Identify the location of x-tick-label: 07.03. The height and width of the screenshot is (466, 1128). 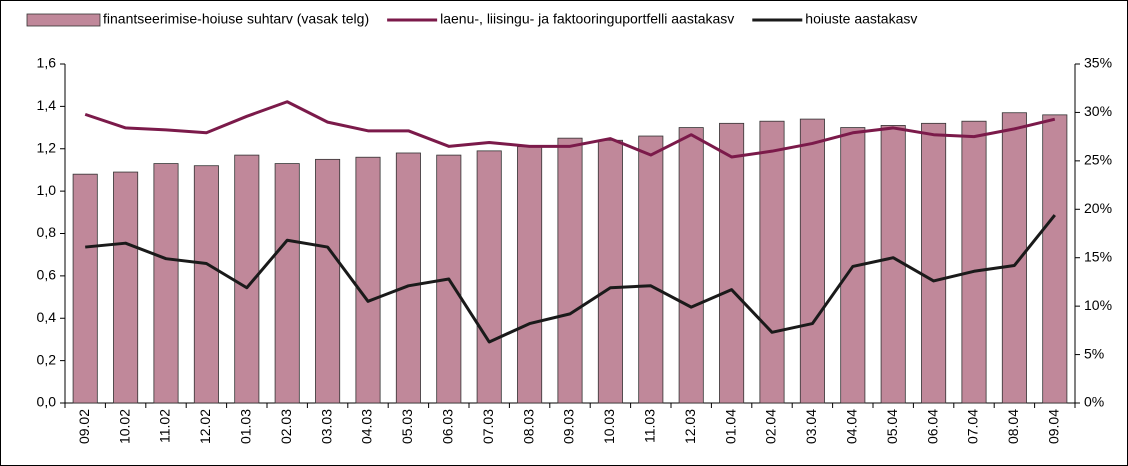
(488, 426).